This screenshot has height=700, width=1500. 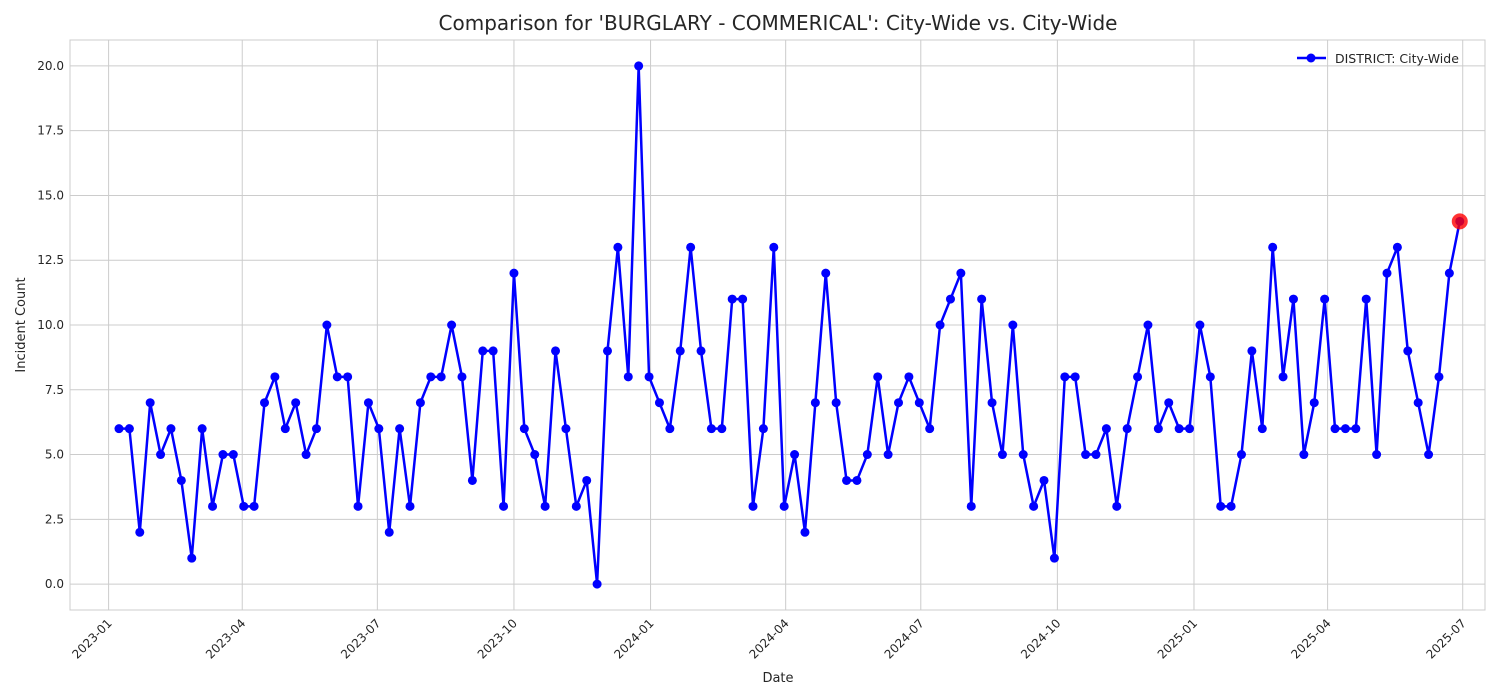 What do you see at coordinates (904, 638) in the screenshot?
I see `x-tick-label: 2024-07` at bounding box center [904, 638].